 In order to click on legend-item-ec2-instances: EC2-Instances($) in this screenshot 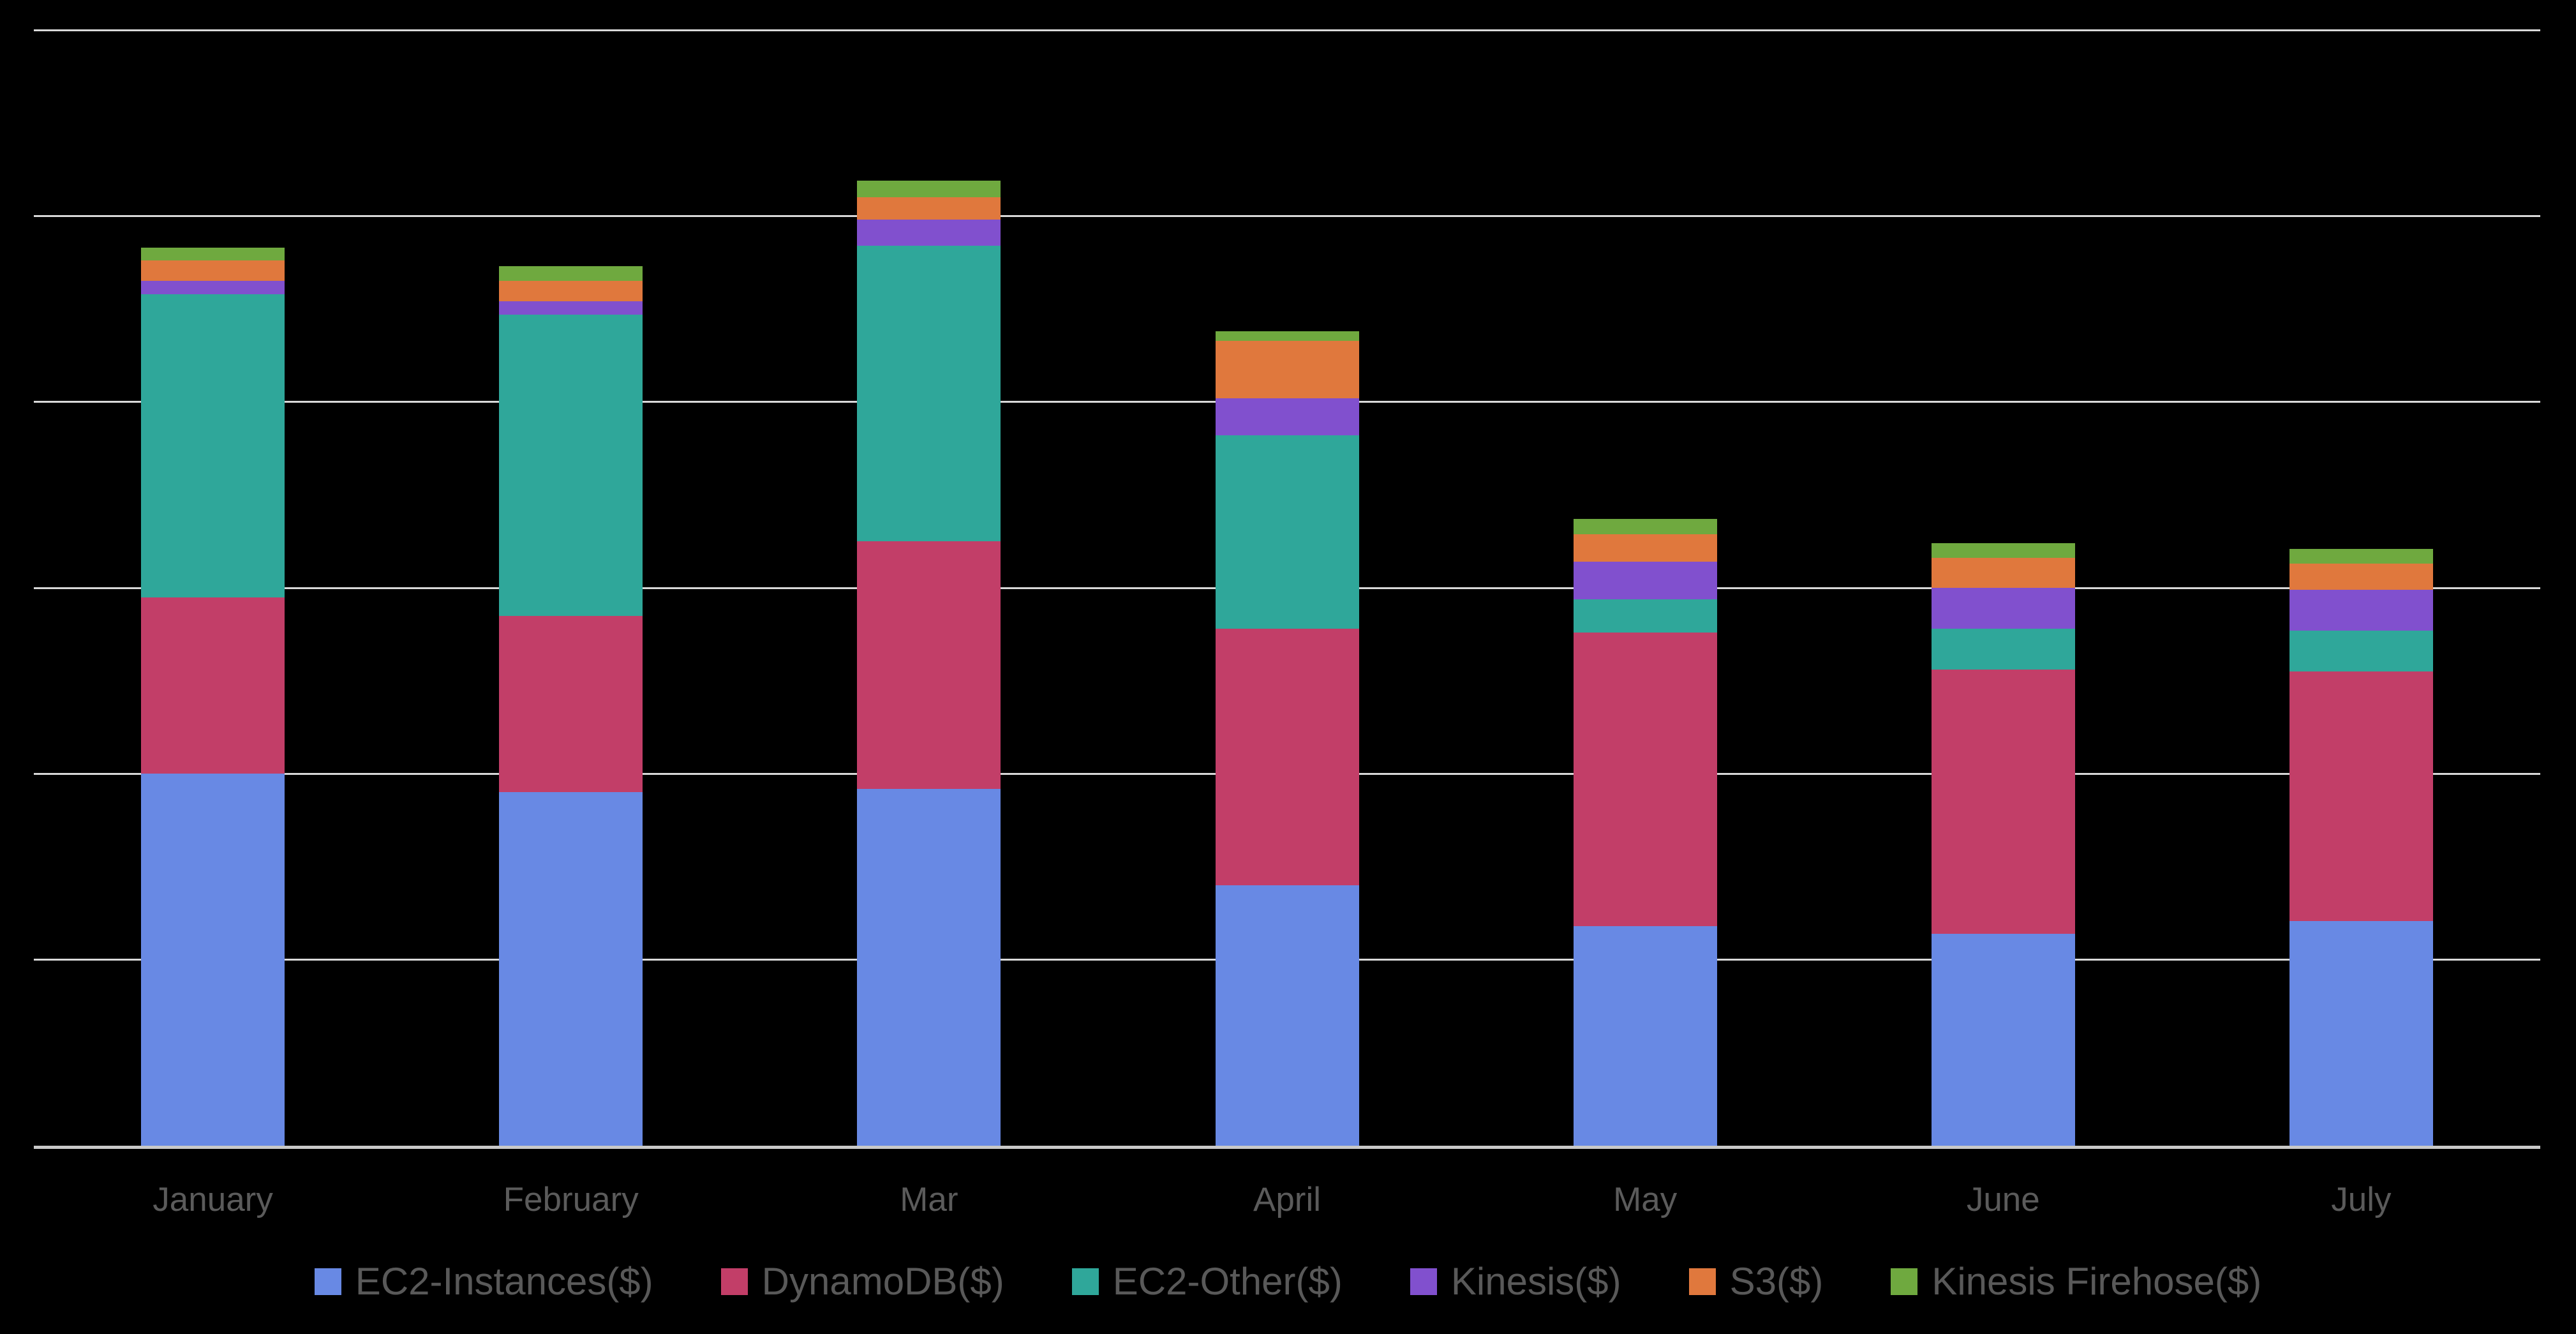, I will do `click(483, 1281)`.